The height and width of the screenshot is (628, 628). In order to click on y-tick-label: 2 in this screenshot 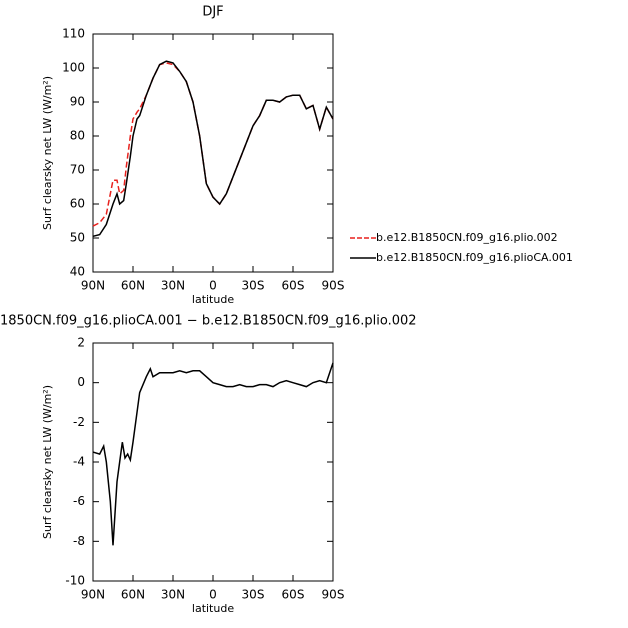, I will do `click(81, 343)`.